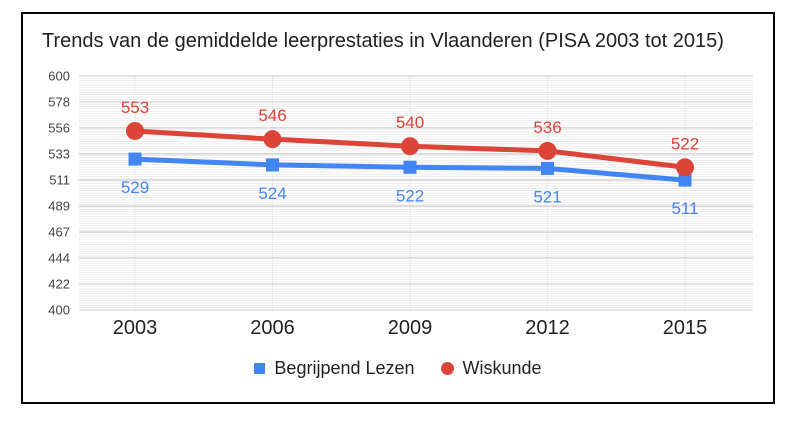 The width and height of the screenshot is (788, 421). I want to click on data-point-label: 546, so click(272, 115).